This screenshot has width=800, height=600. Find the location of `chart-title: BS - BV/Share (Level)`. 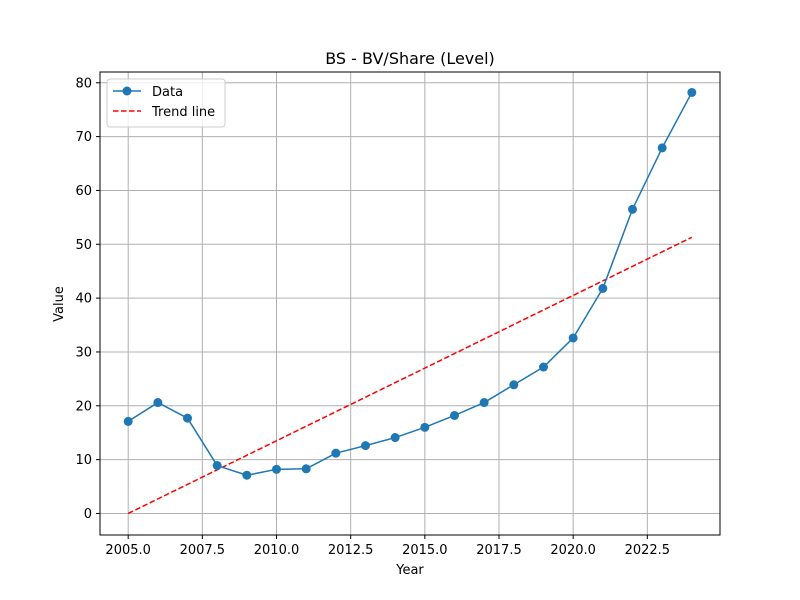

chart-title: BS - BV/Share (Level) is located at coordinates (410, 58).